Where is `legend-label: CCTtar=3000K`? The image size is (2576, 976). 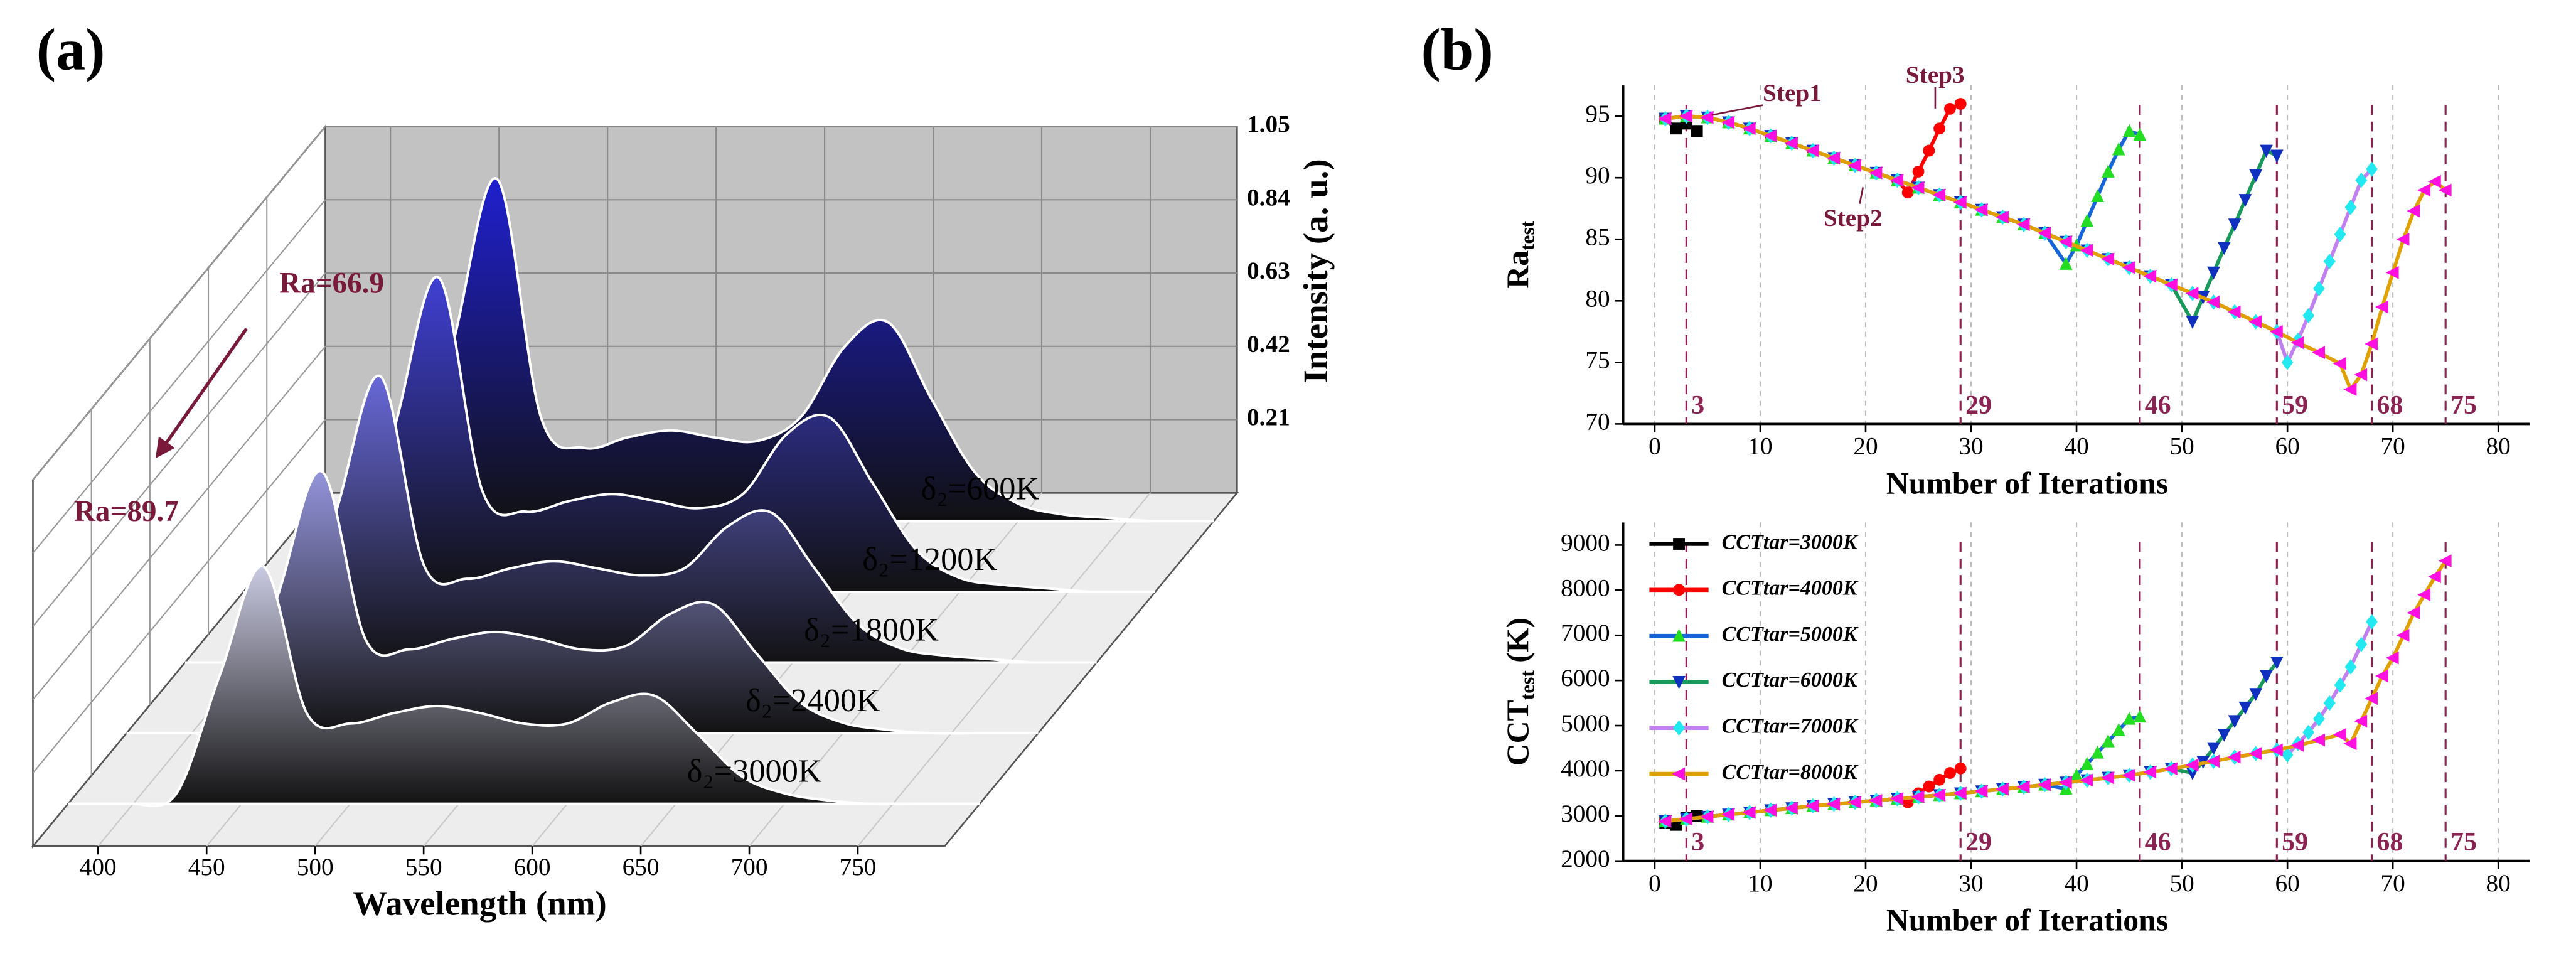
legend-label: CCTtar=3000K is located at coordinates (1790, 542).